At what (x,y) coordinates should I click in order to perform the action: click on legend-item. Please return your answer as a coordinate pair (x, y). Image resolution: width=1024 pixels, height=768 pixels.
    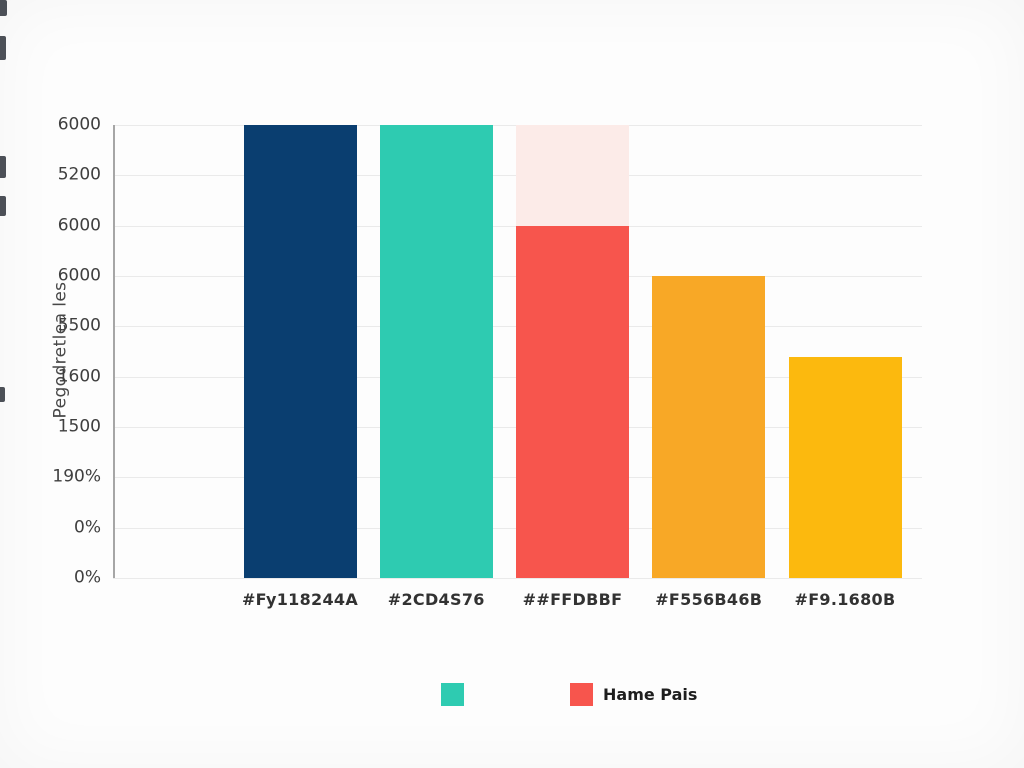
    Looking at the image, I should click on (452, 694).